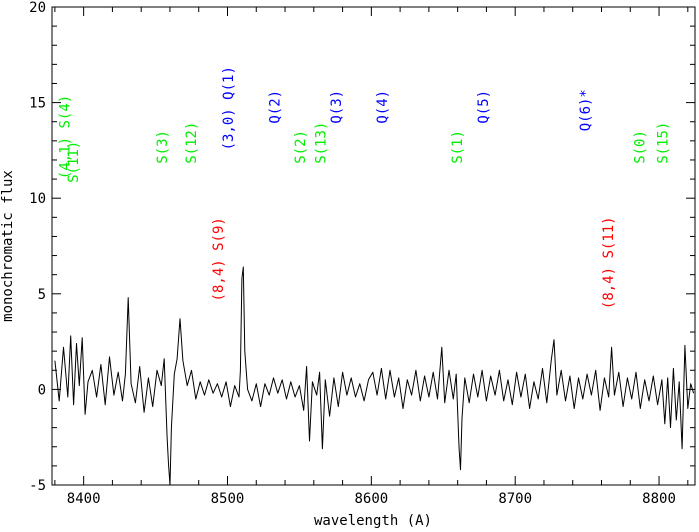 The image size is (699, 532). Describe the element at coordinates (37, 104) in the screenshot. I see `y-tick-label: 15` at that location.